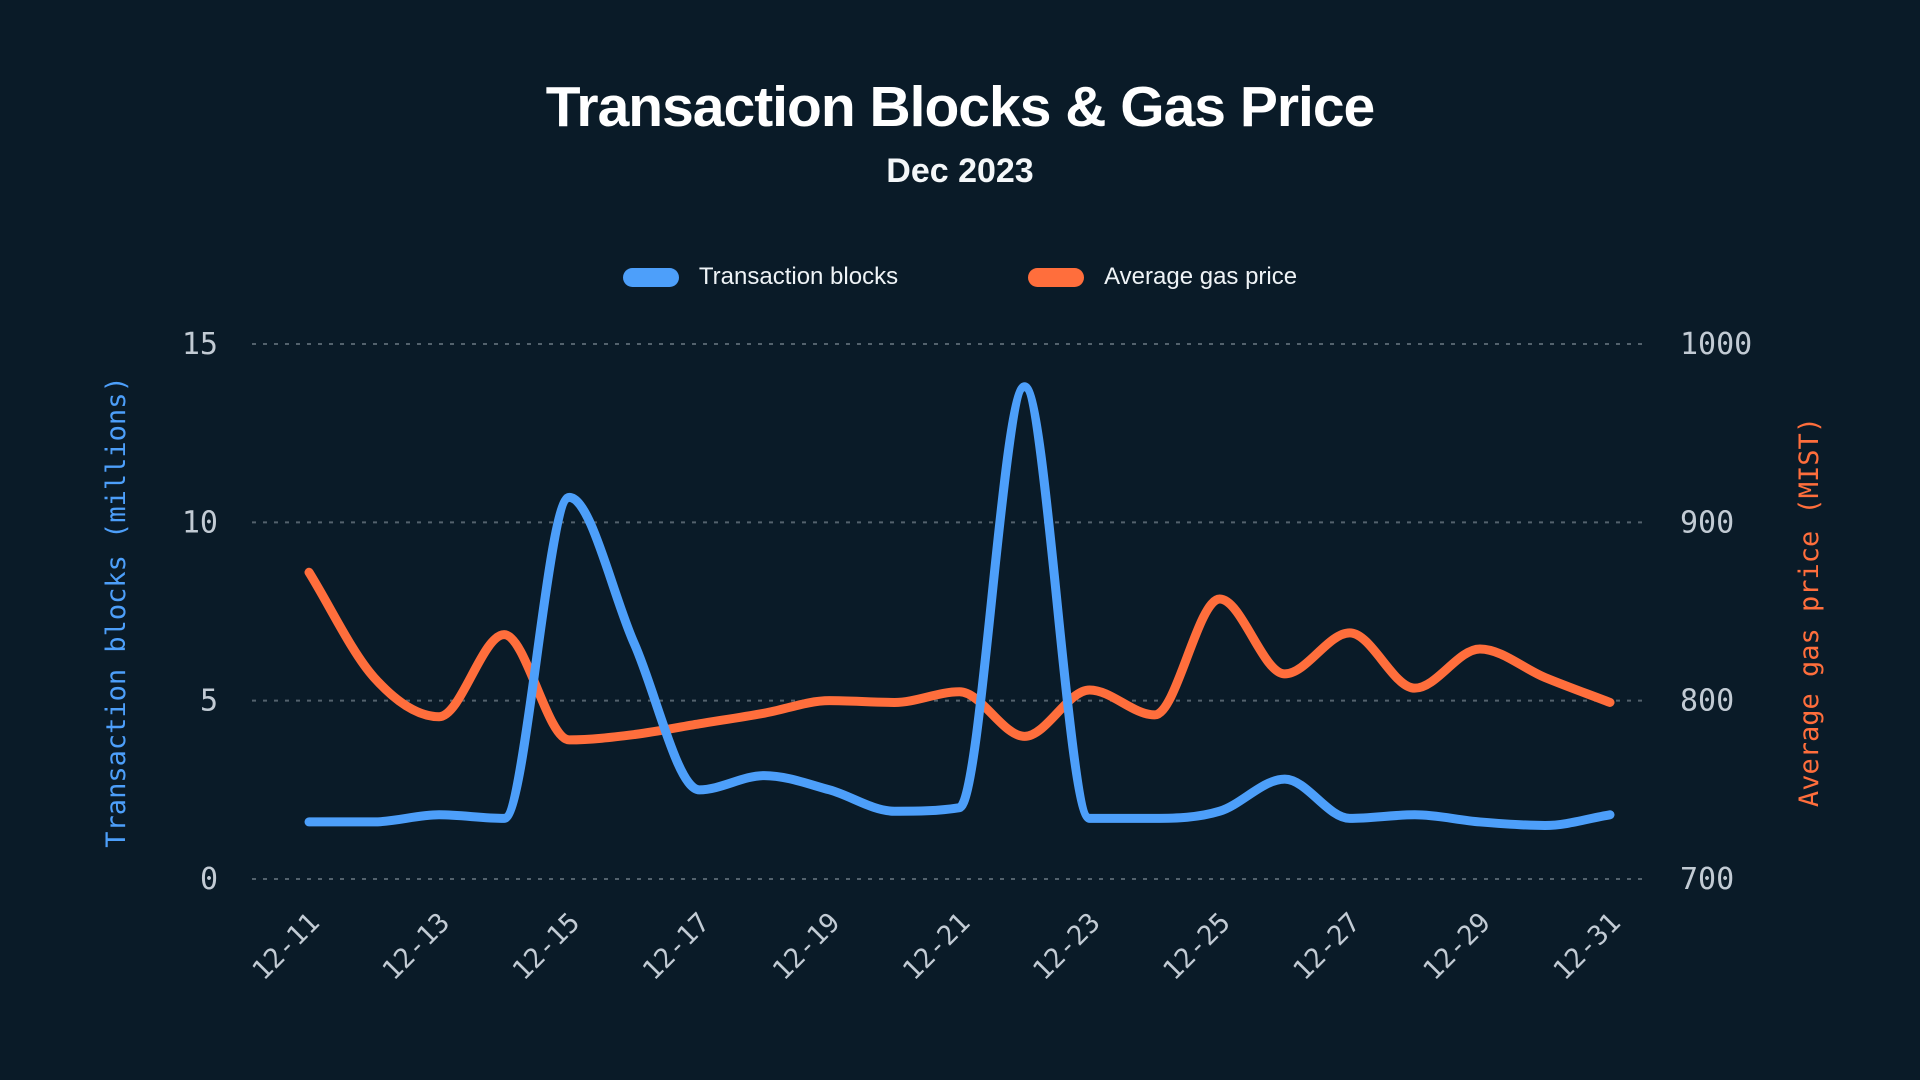 The height and width of the screenshot is (1080, 1920). Describe the element at coordinates (1716, 612) in the screenshot. I see `right-axis-ticks: 700 800 900 1000` at that location.